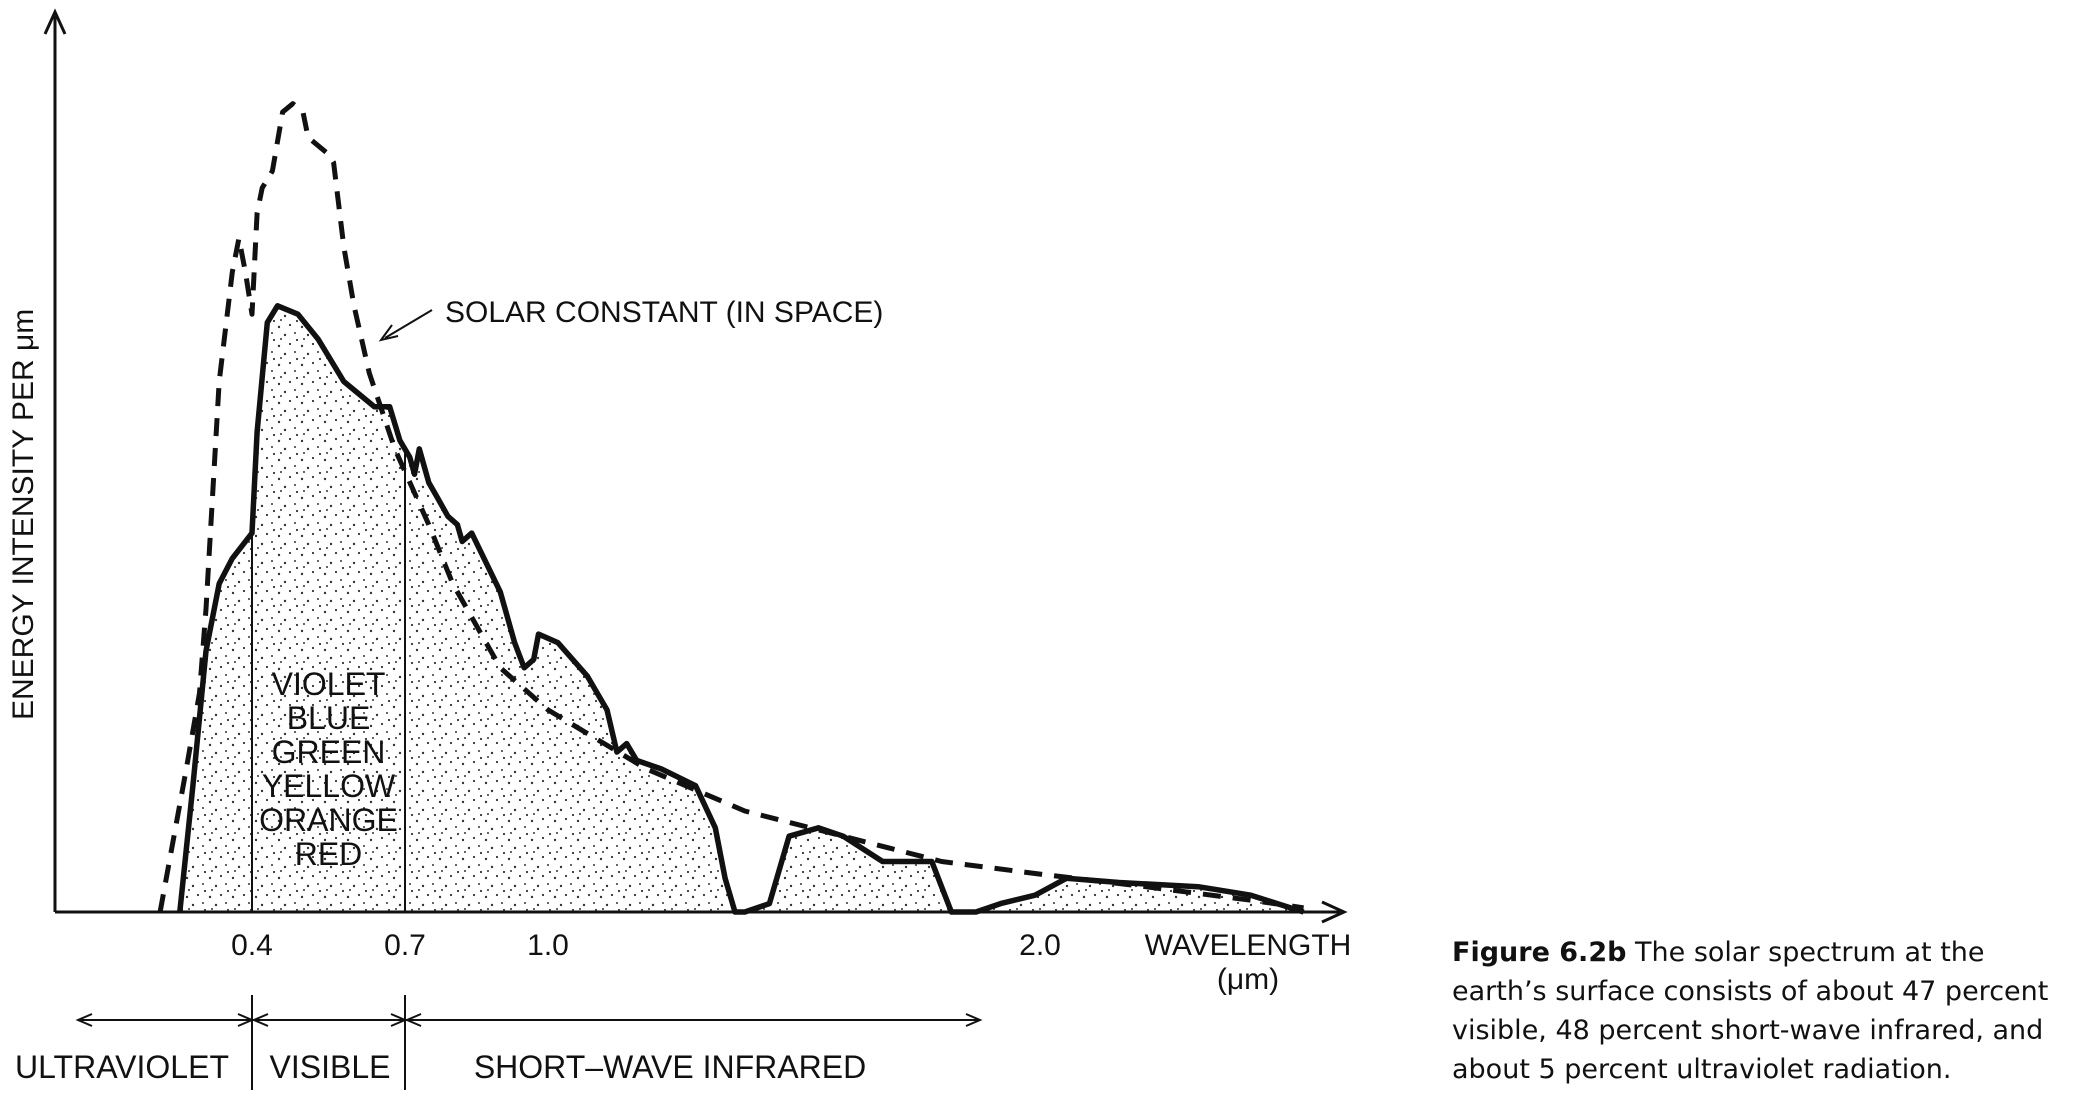 The height and width of the screenshot is (1097, 2074). I want to click on x-axis-arrowhead, so click(1334, 912).